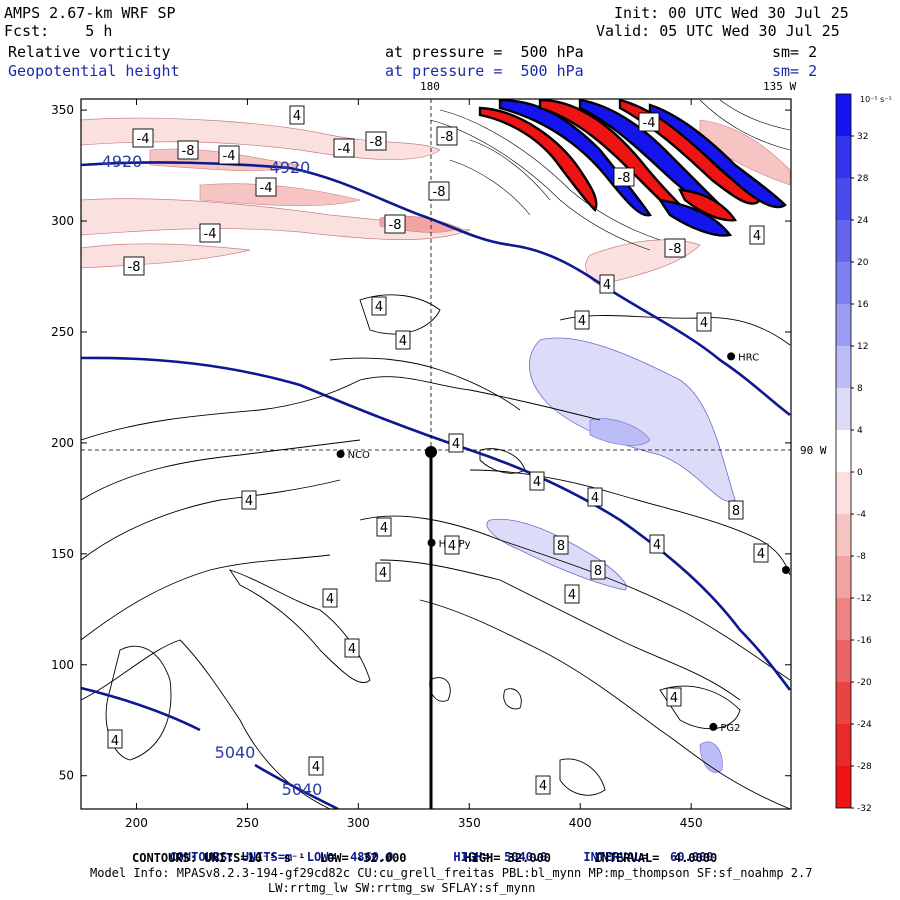 This screenshot has height=900, width=900. What do you see at coordinates (864, 683) in the screenshot?
I see `colorbar-label: -20` at bounding box center [864, 683].